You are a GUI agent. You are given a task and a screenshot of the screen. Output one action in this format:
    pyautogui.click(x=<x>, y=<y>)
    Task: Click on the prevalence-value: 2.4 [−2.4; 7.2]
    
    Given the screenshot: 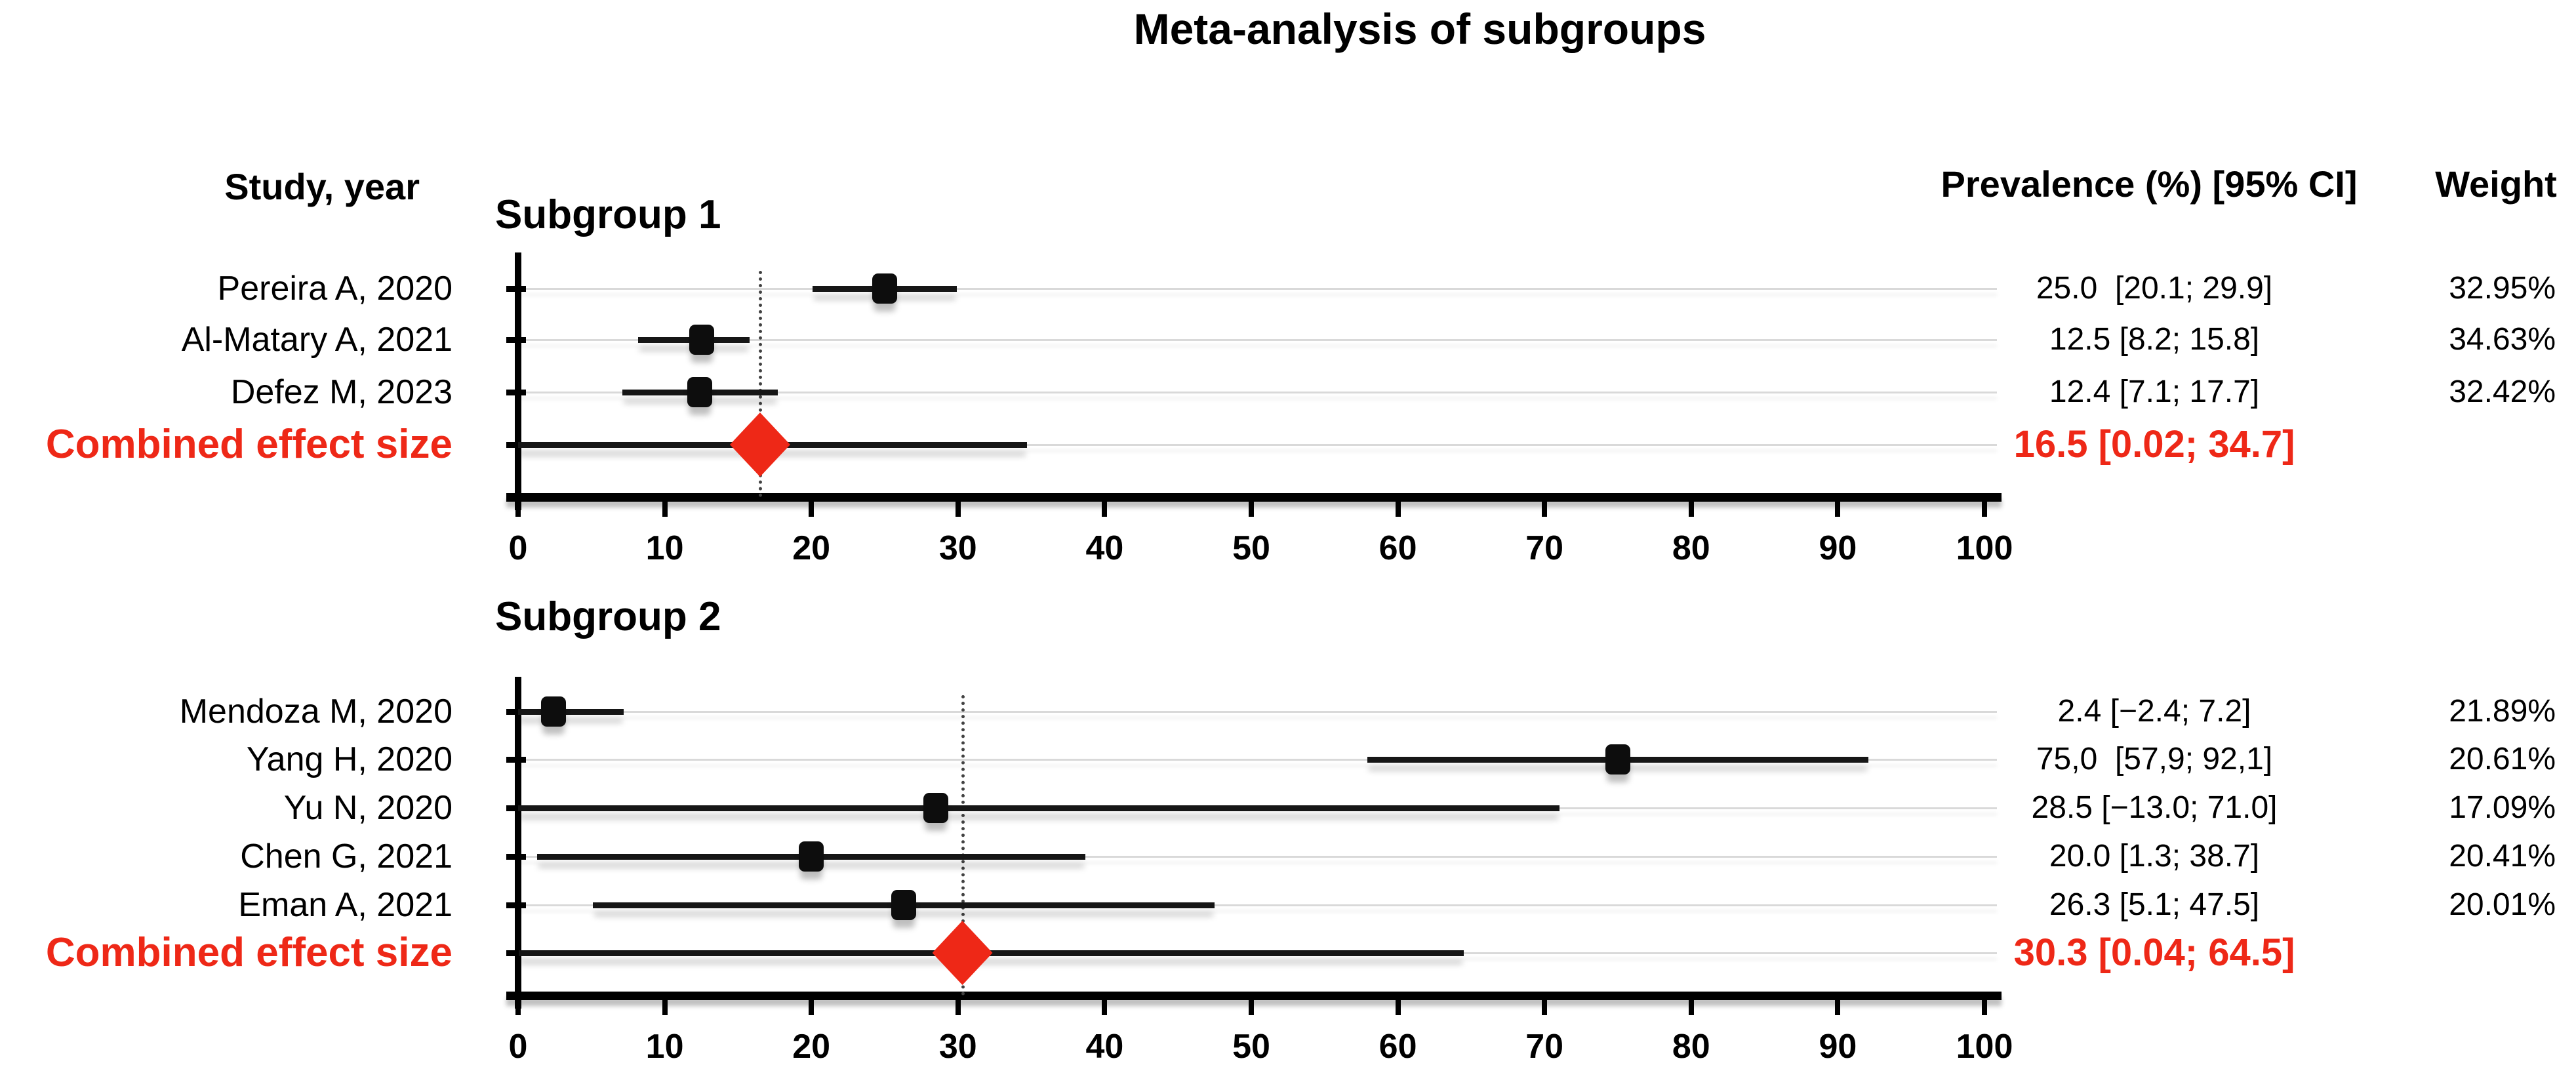 What is the action you would take?
    pyautogui.click(x=2154, y=712)
    